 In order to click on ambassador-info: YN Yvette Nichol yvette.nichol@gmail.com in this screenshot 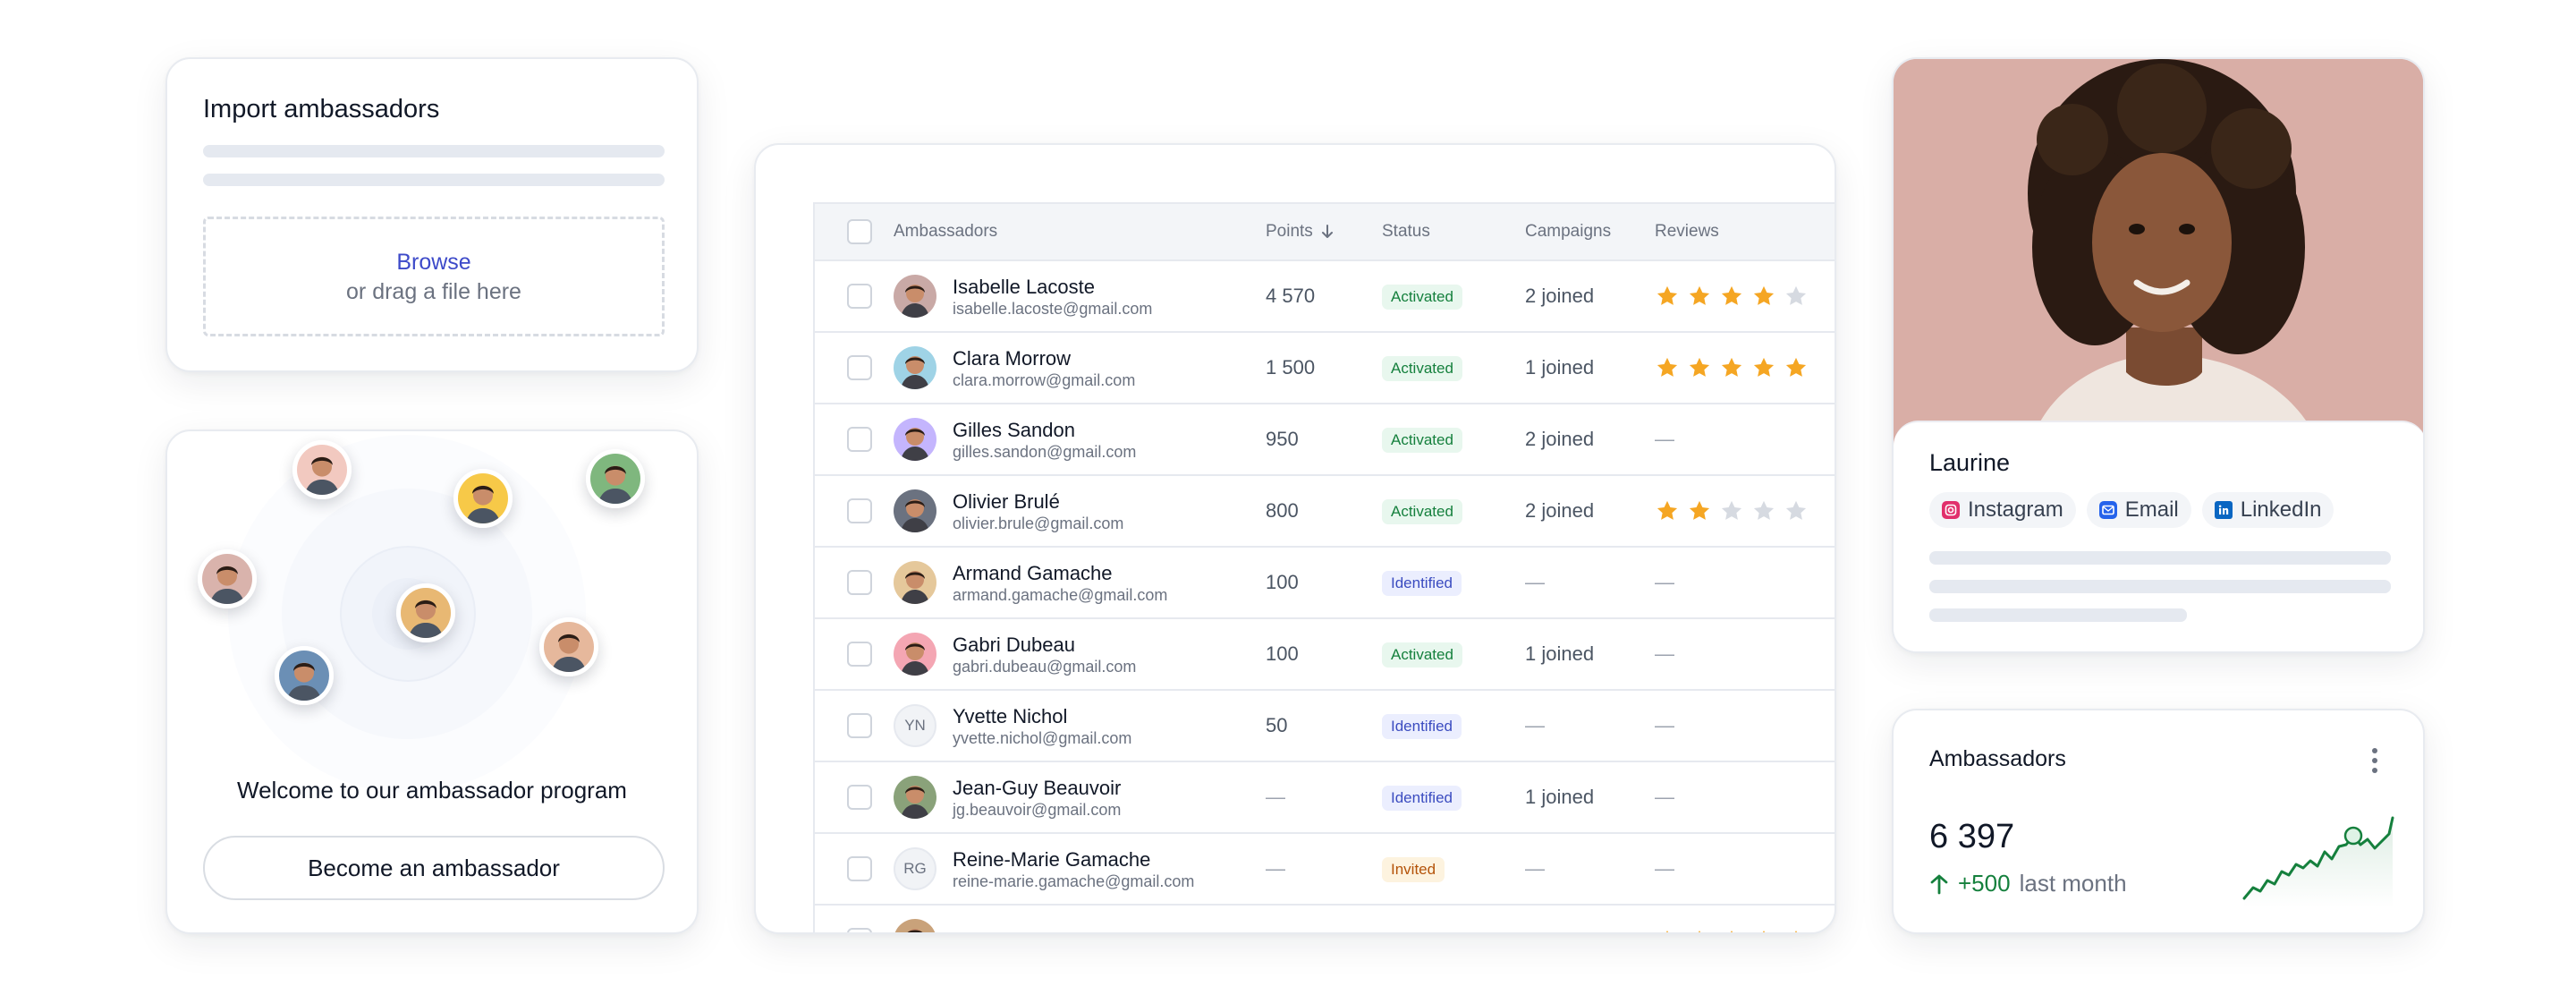, I will do `click(1080, 726)`.